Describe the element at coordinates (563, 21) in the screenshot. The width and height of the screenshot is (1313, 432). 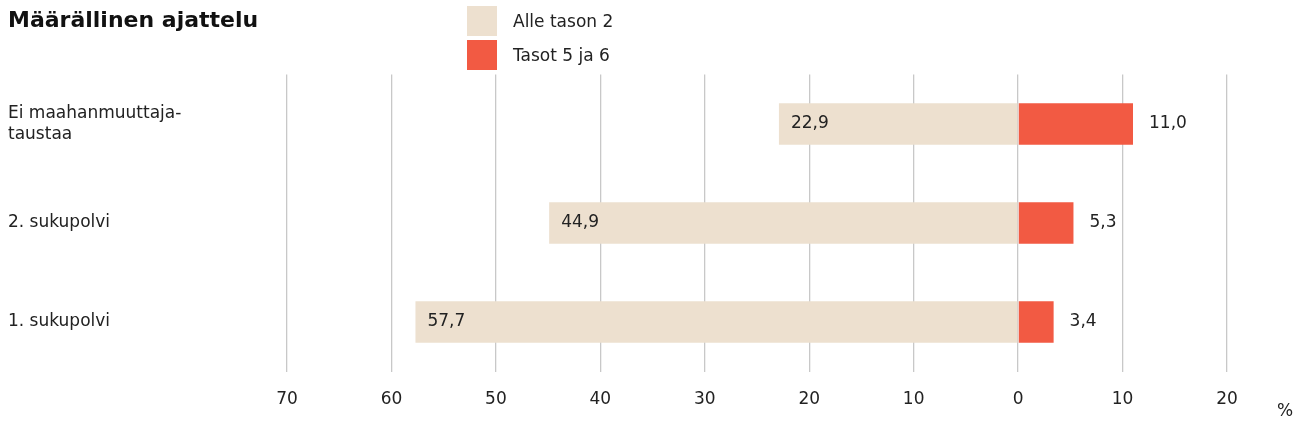
I see `legend-label: Alle tason 2` at that location.